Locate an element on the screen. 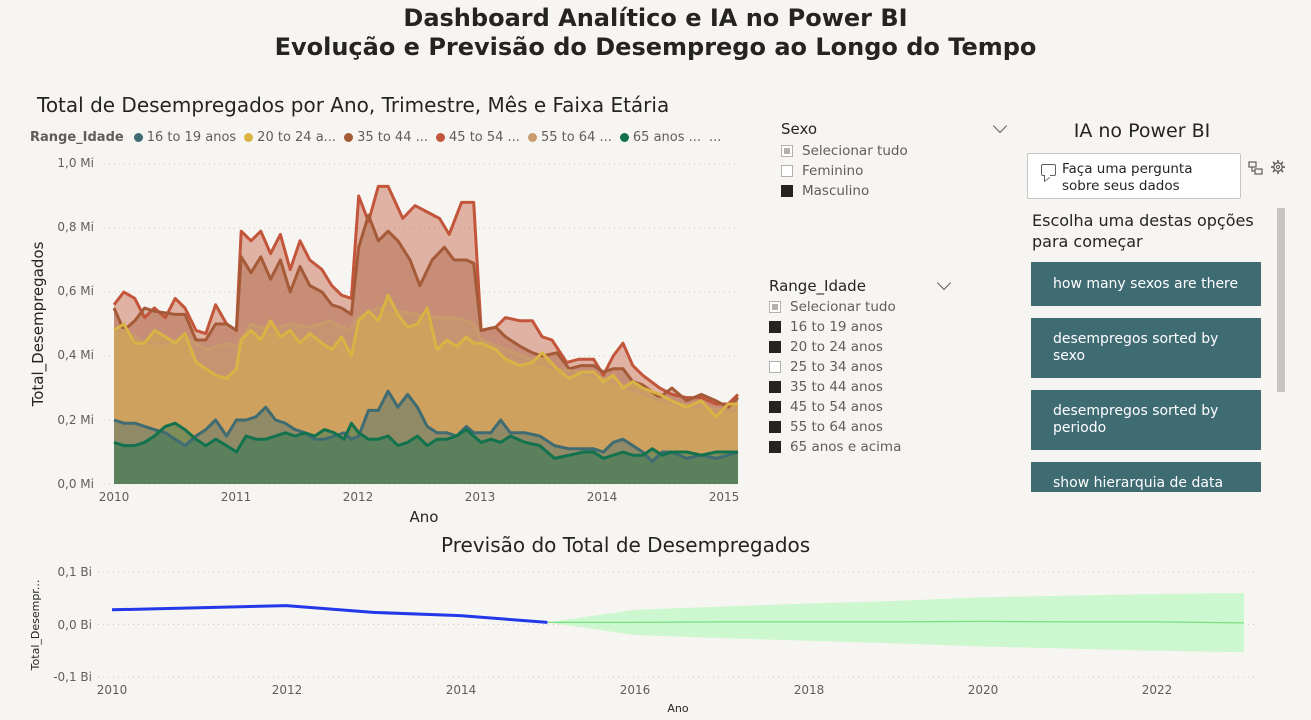  chat-icon is located at coordinates (1048, 170).